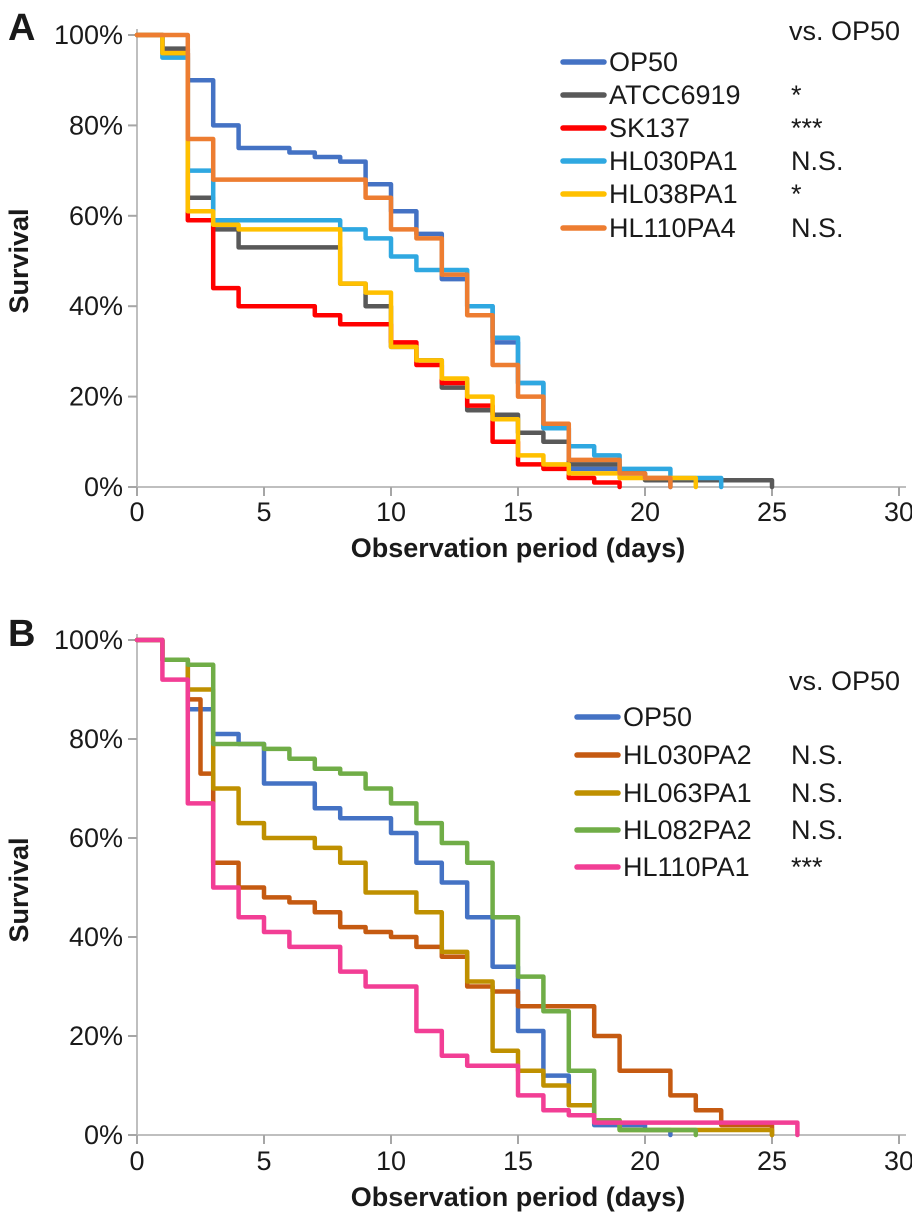 Image resolution: width=912 pixels, height=1218 pixels. What do you see at coordinates (263, 1161) in the screenshot?
I see `panel-b-x-tick-label: 5` at bounding box center [263, 1161].